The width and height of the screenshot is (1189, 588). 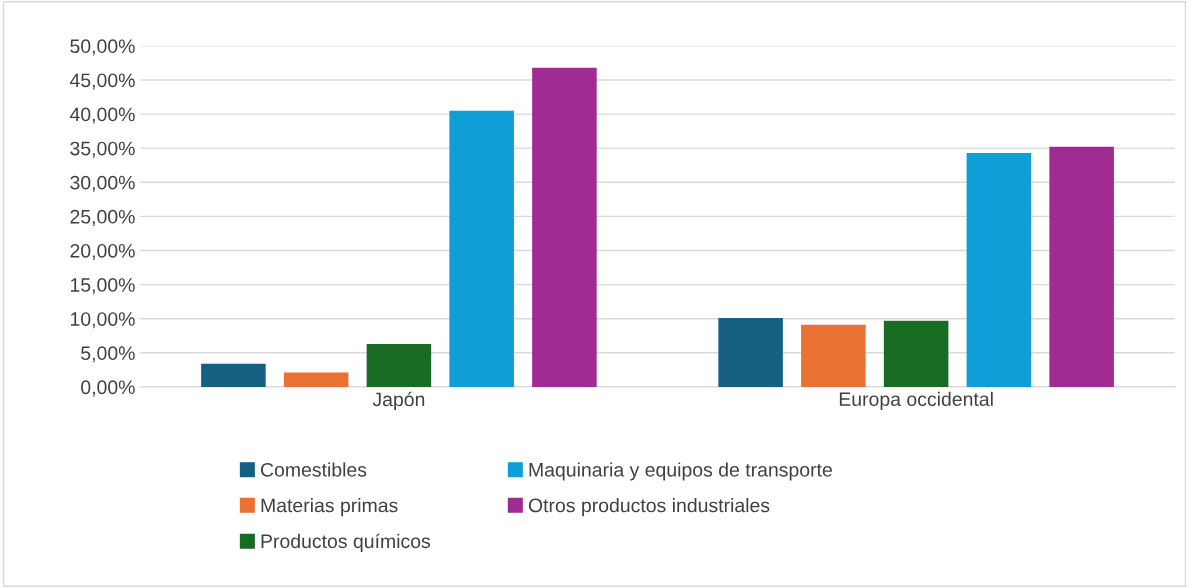 What do you see at coordinates (346, 542) in the screenshot?
I see `legend-label: Productos químicos` at bounding box center [346, 542].